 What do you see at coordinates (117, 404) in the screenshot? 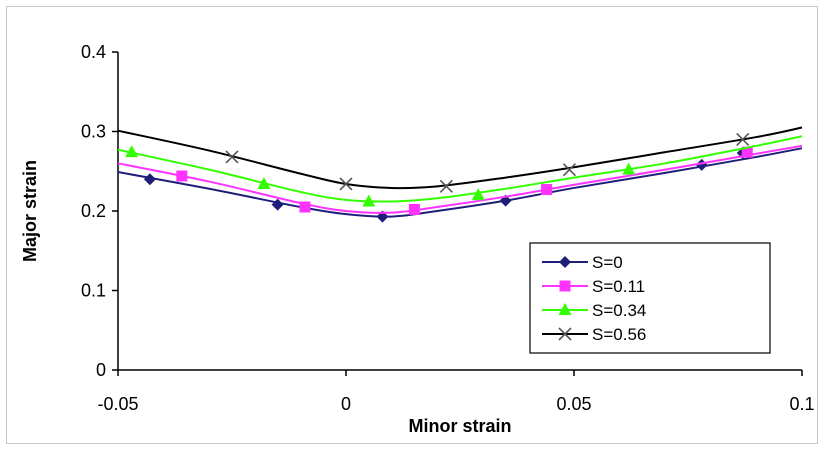
I see `x-tick-label: -0.05` at bounding box center [117, 404].